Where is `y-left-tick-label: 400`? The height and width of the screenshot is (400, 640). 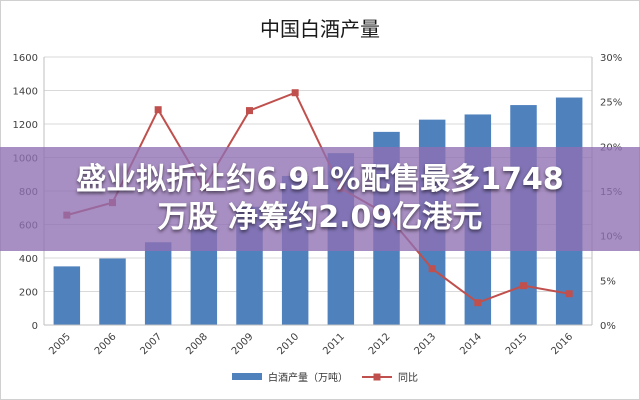 y-left-tick-label: 400 is located at coordinates (28, 259).